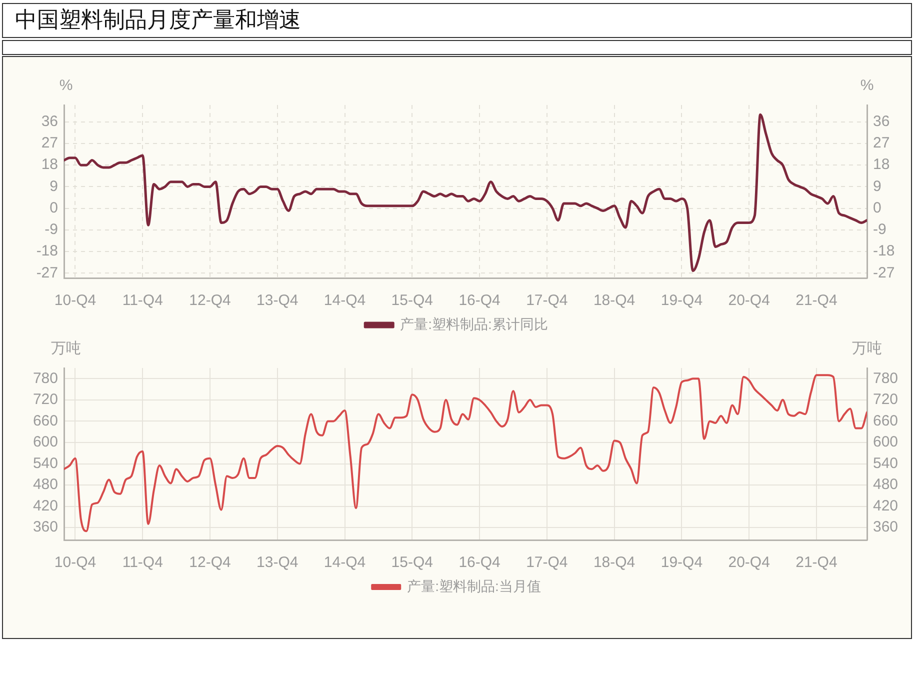 The height and width of the screenshot is (678, 916). I want to click on y-tick-label: 27, so click(49, 143).